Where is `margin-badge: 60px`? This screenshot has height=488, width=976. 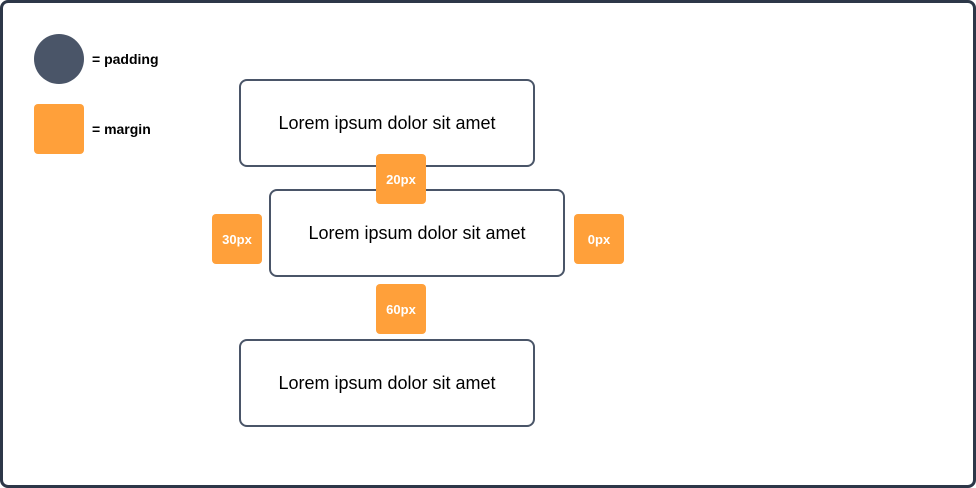
margin-badge: 60px is located at coordinates (401, 309).